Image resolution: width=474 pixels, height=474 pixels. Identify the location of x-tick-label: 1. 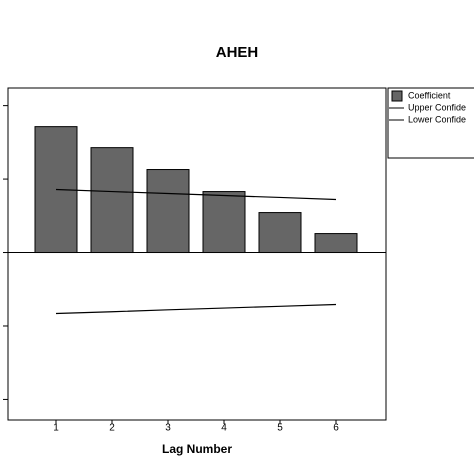
(56, 428).